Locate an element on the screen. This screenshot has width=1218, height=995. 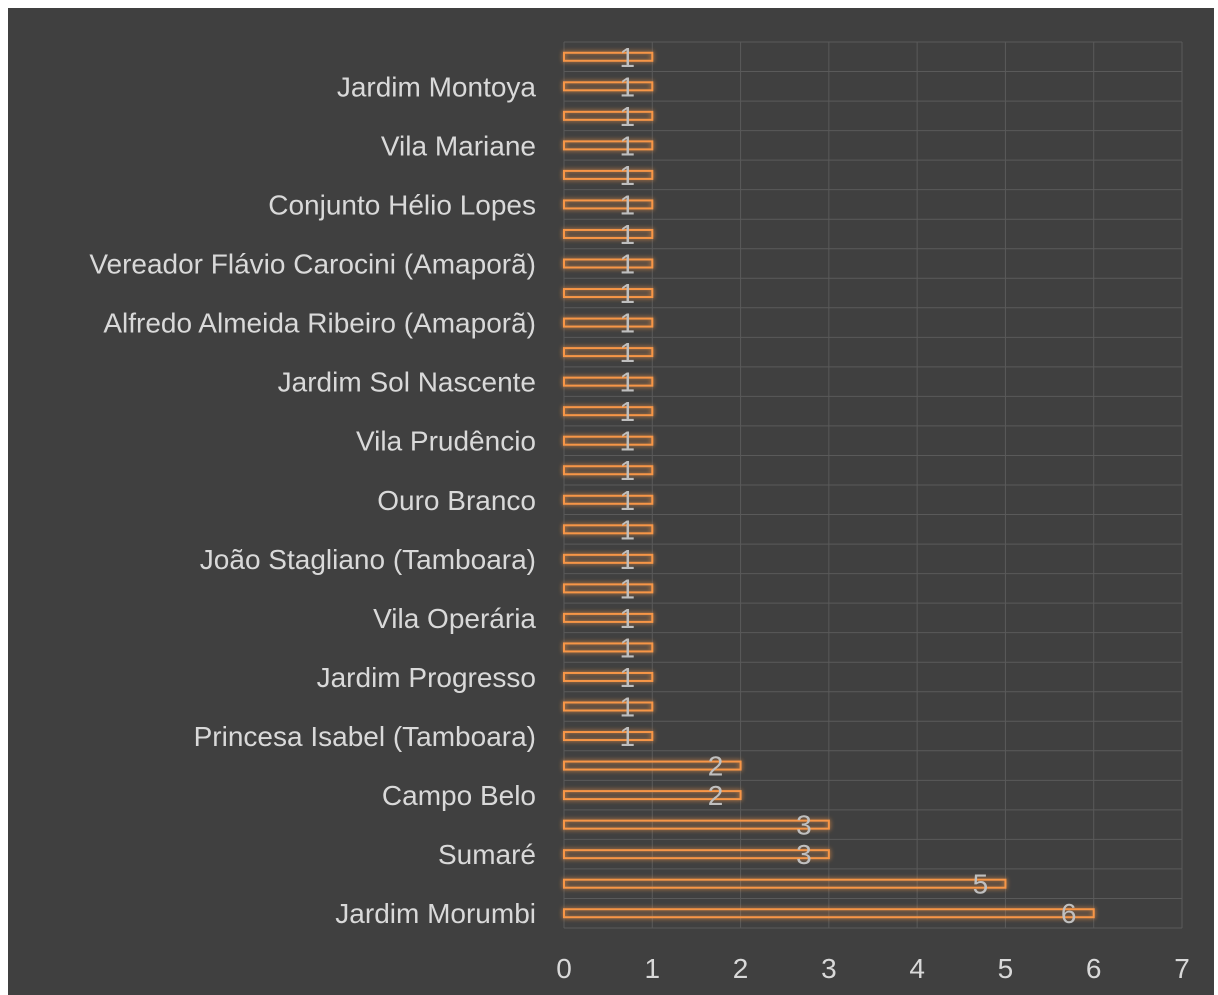
x-tick-label: 4 is located at coordinates (917, 968).